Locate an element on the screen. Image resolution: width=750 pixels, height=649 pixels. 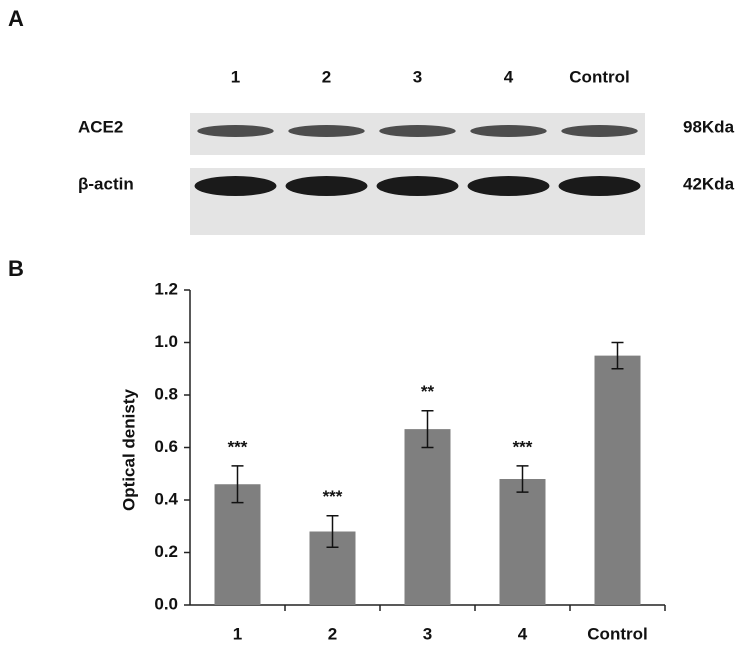
lane-label: 3 is located at coordinates (417, 76).